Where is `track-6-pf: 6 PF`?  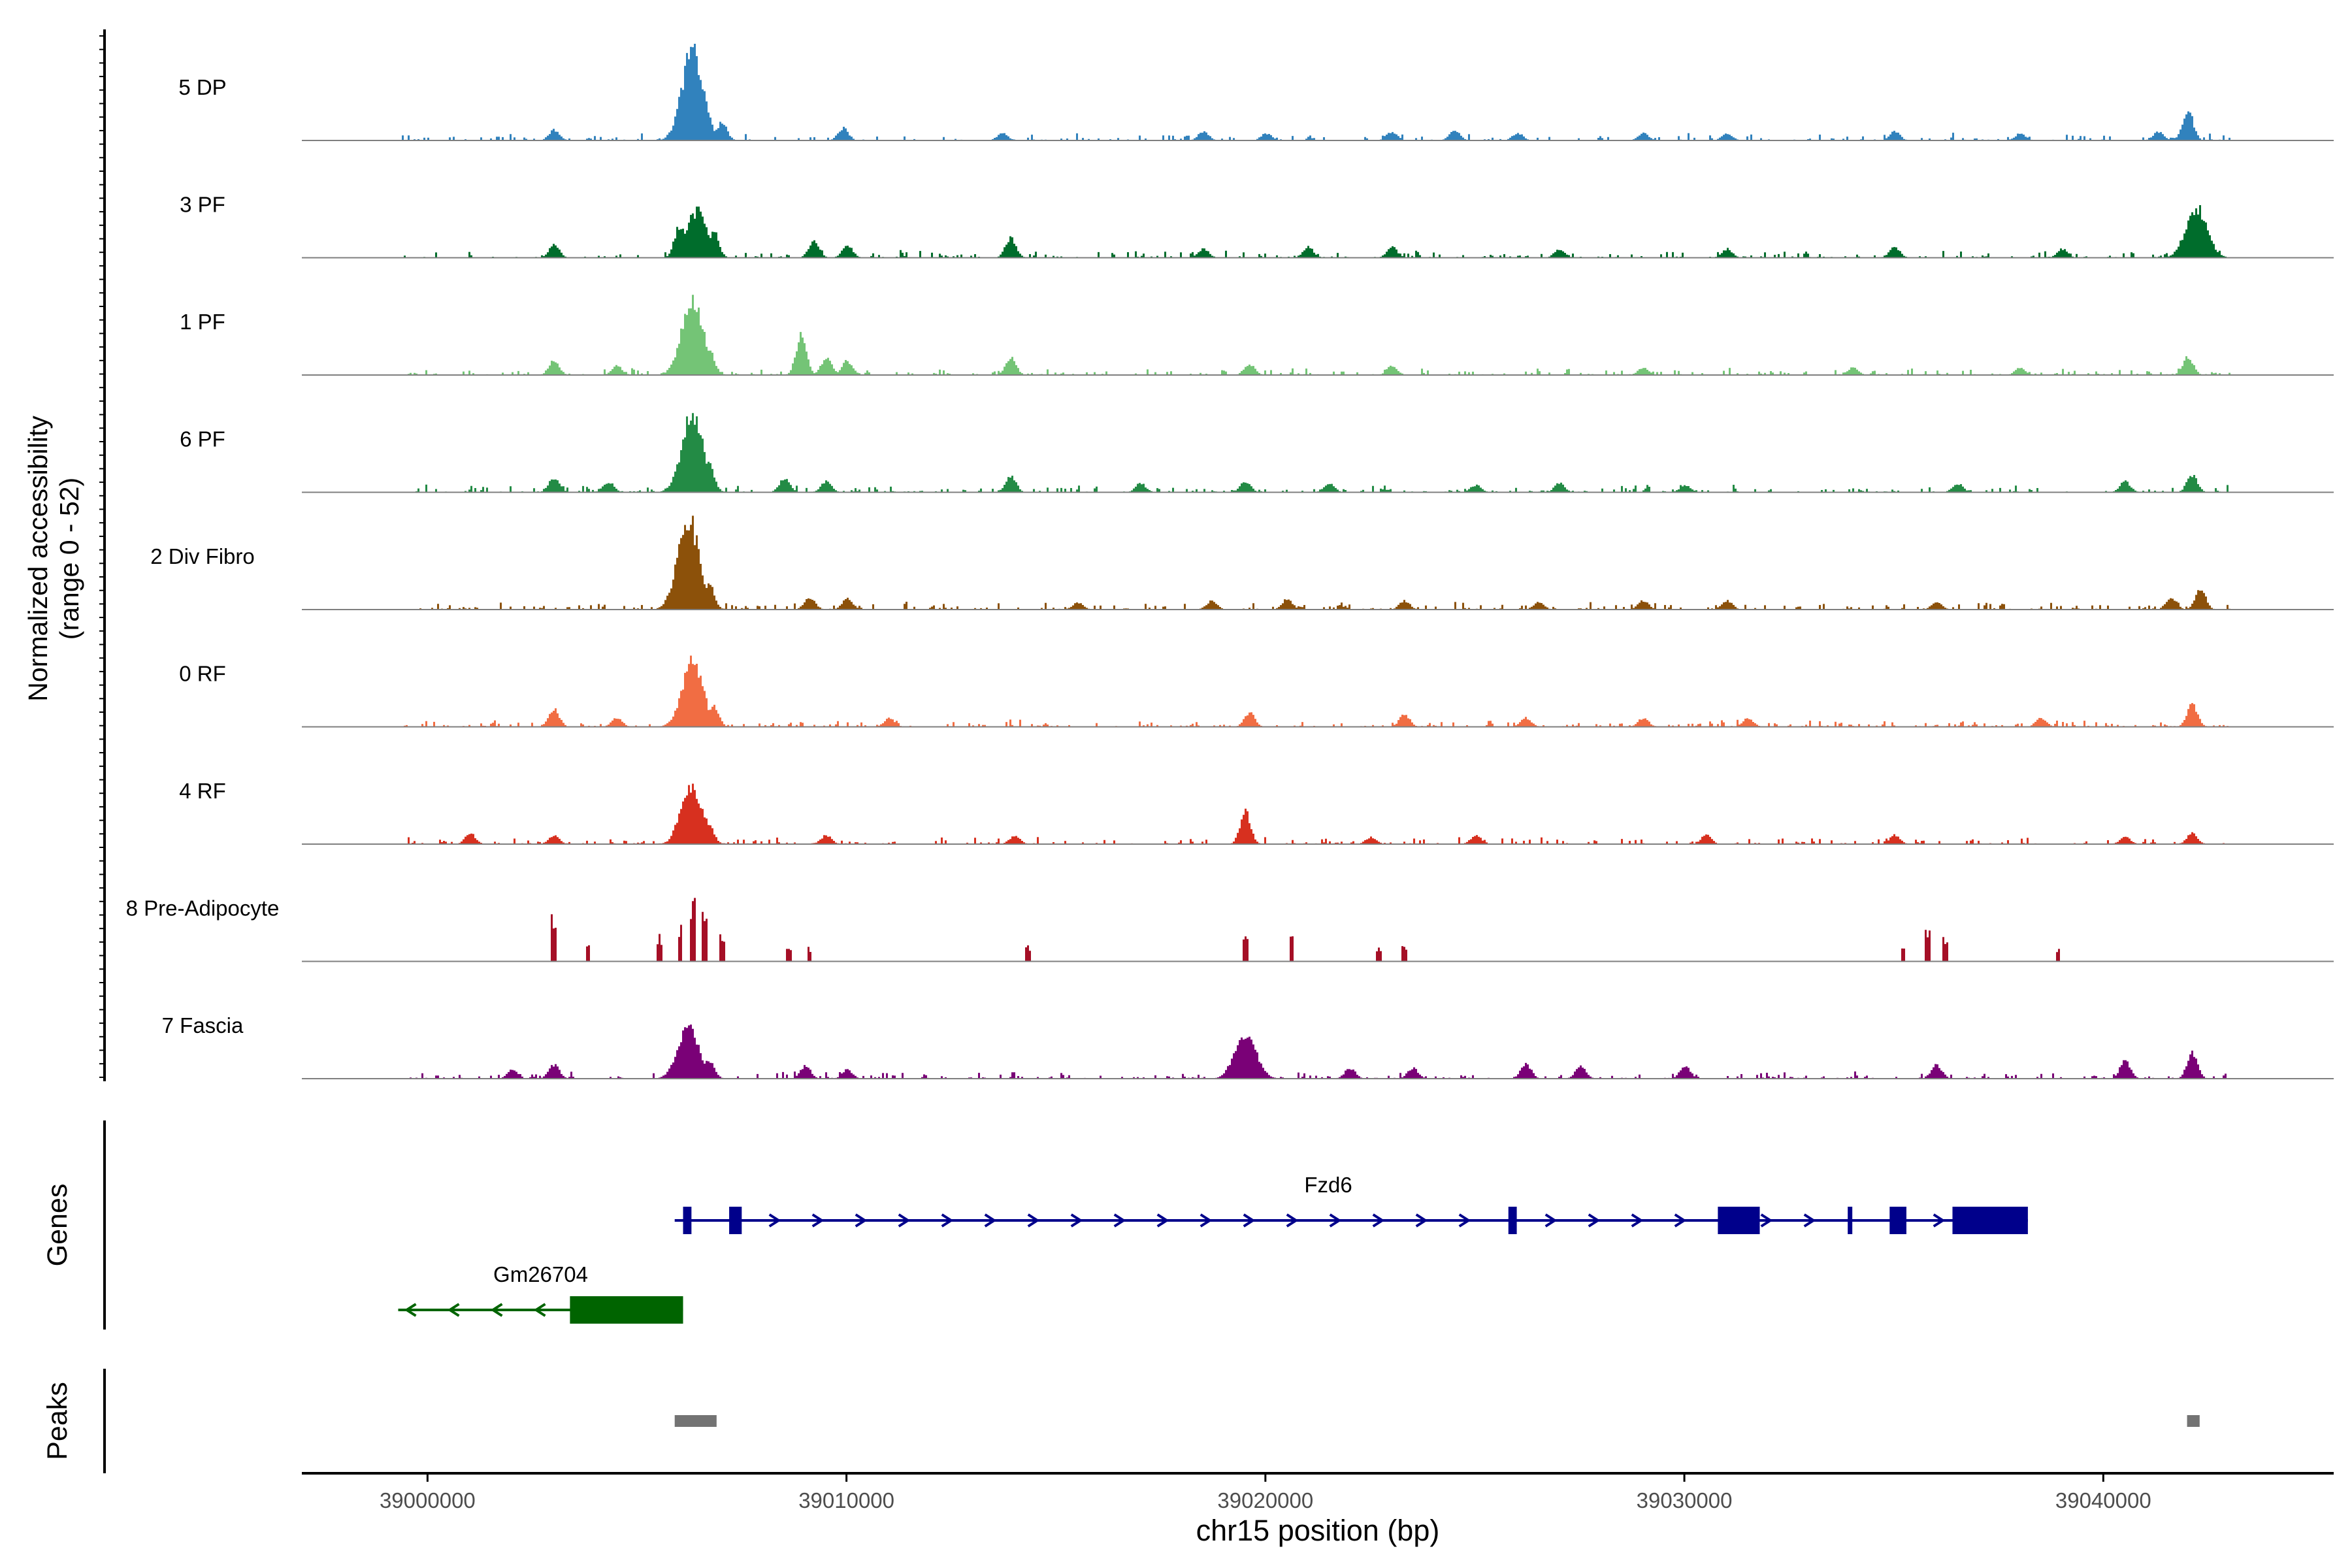
track-6-pf: 6 PF is located at coordinates (1257, 453).